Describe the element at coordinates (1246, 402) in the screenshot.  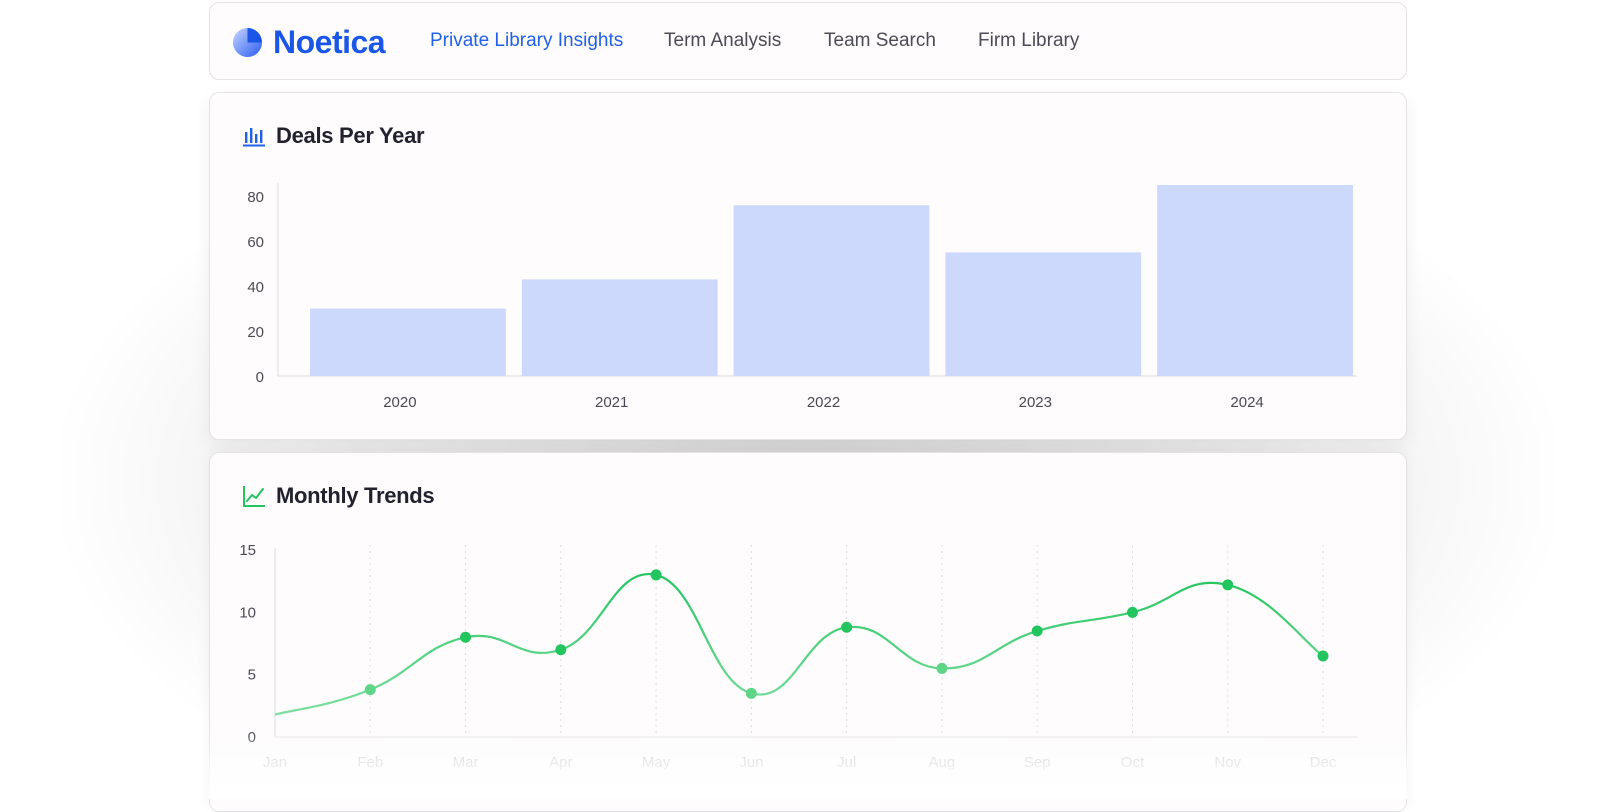
I see `bar-x-tick-label: 2024` at that location.